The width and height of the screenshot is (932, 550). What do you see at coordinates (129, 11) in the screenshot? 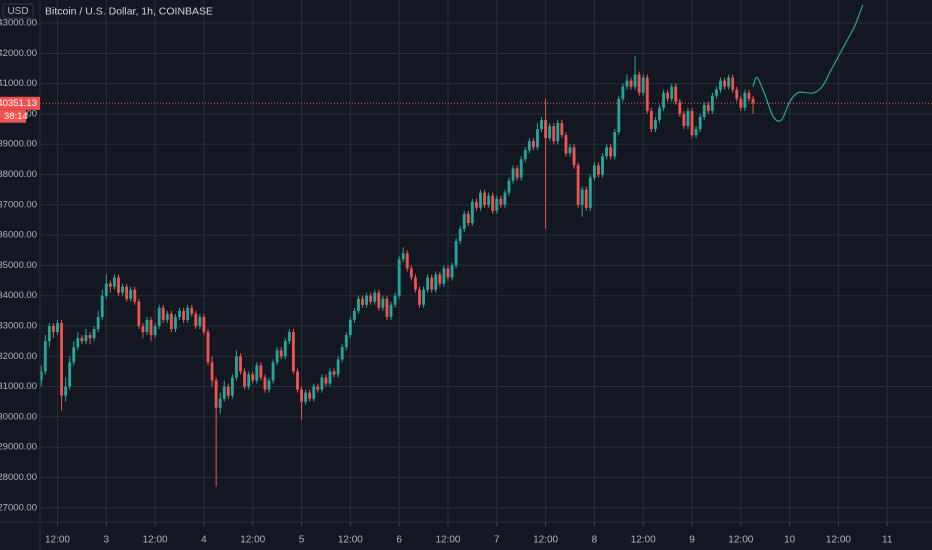
I see `chart-title: Bitcoin / U.S. Dollar, 1h, COINBASE` at bounding box center [129, 11].